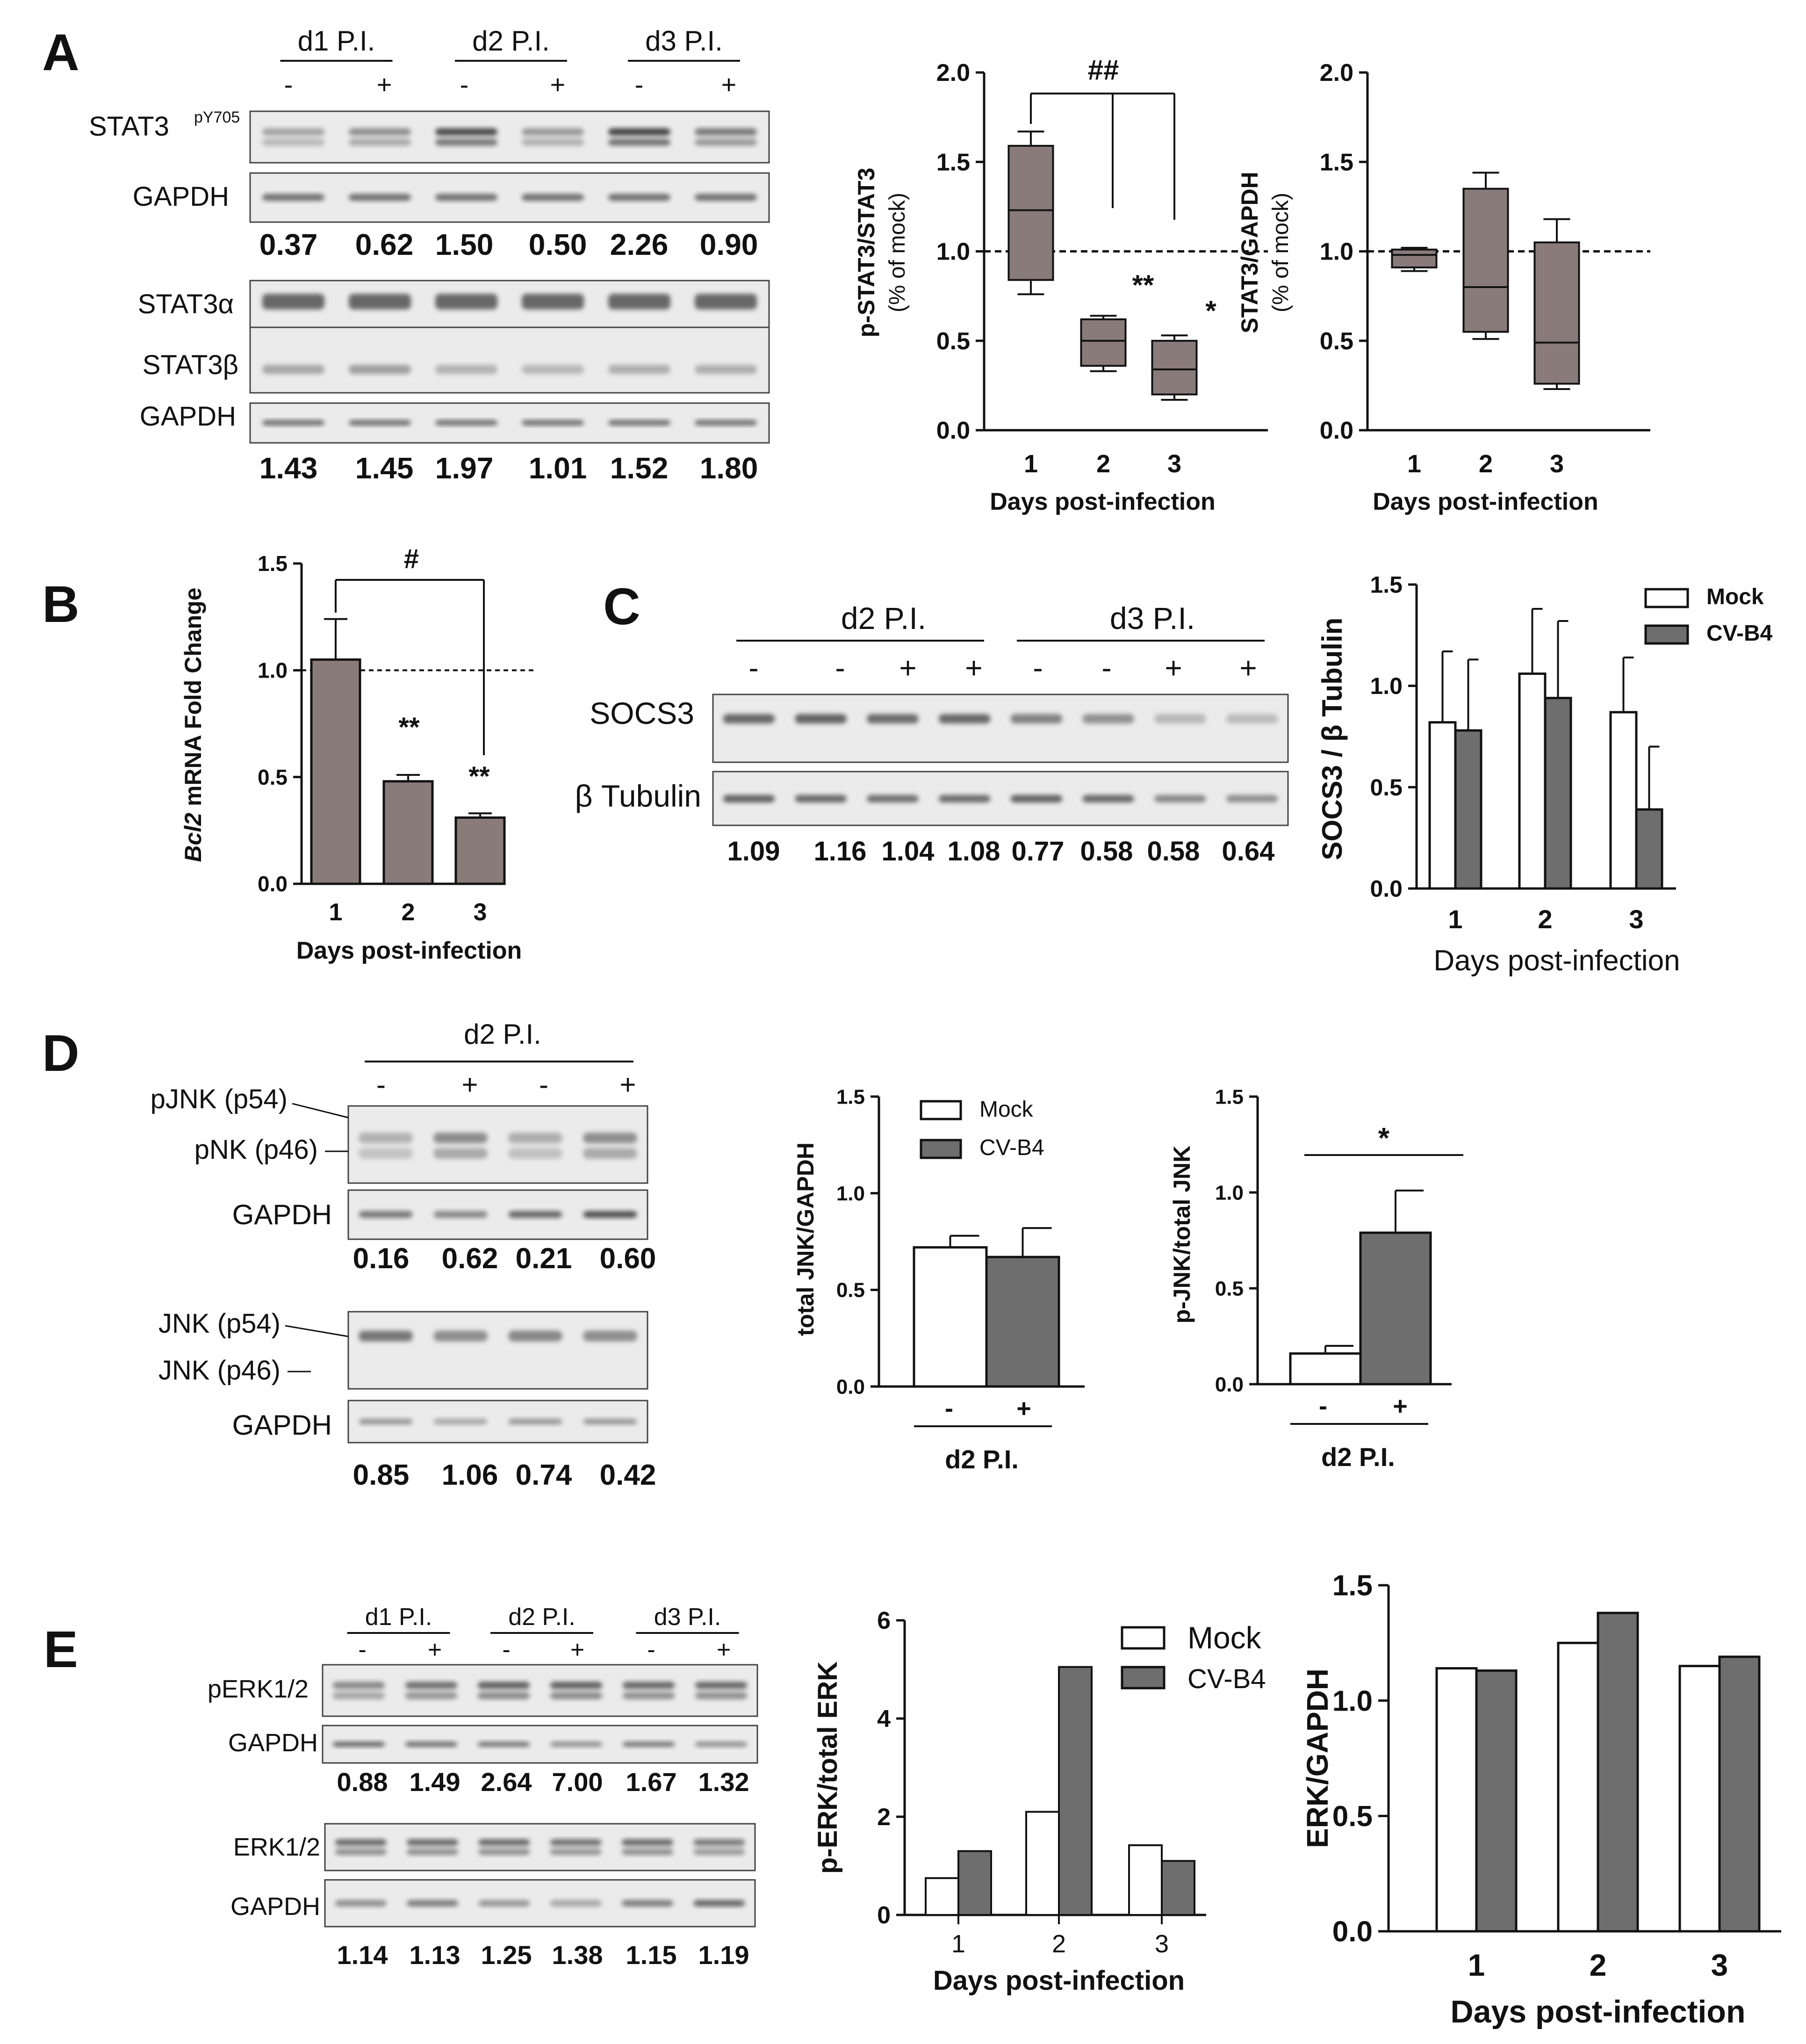 This screenshot has height=2044, width=1806. Describe the element at coordinates (409, 950) in the screenshot. I see `B-x-label: Days post-infection` at that location.